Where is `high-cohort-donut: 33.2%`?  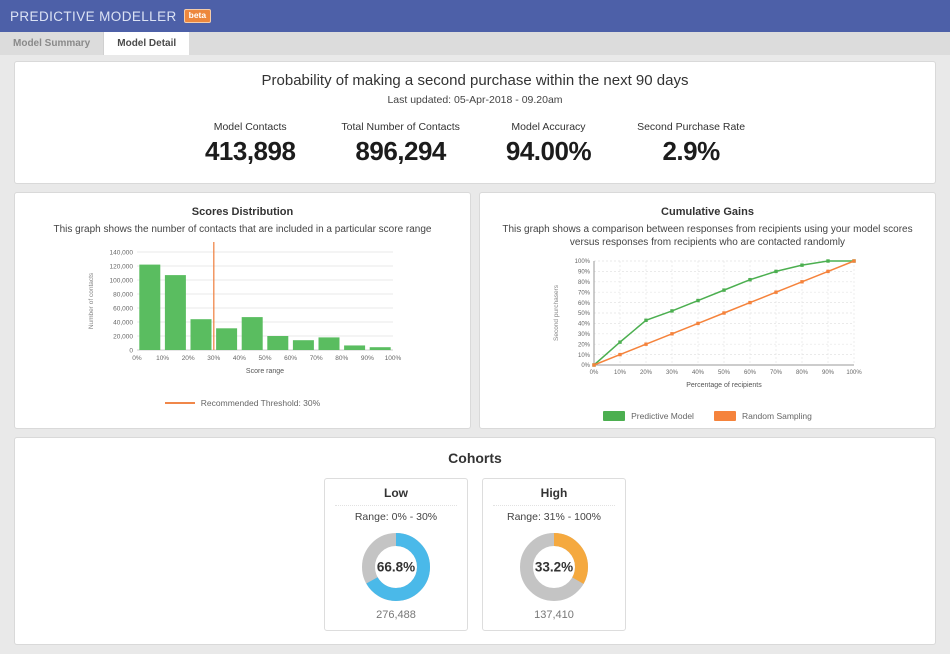
high-cohort-donut: 33.2% is located at coordinates (554, 567).